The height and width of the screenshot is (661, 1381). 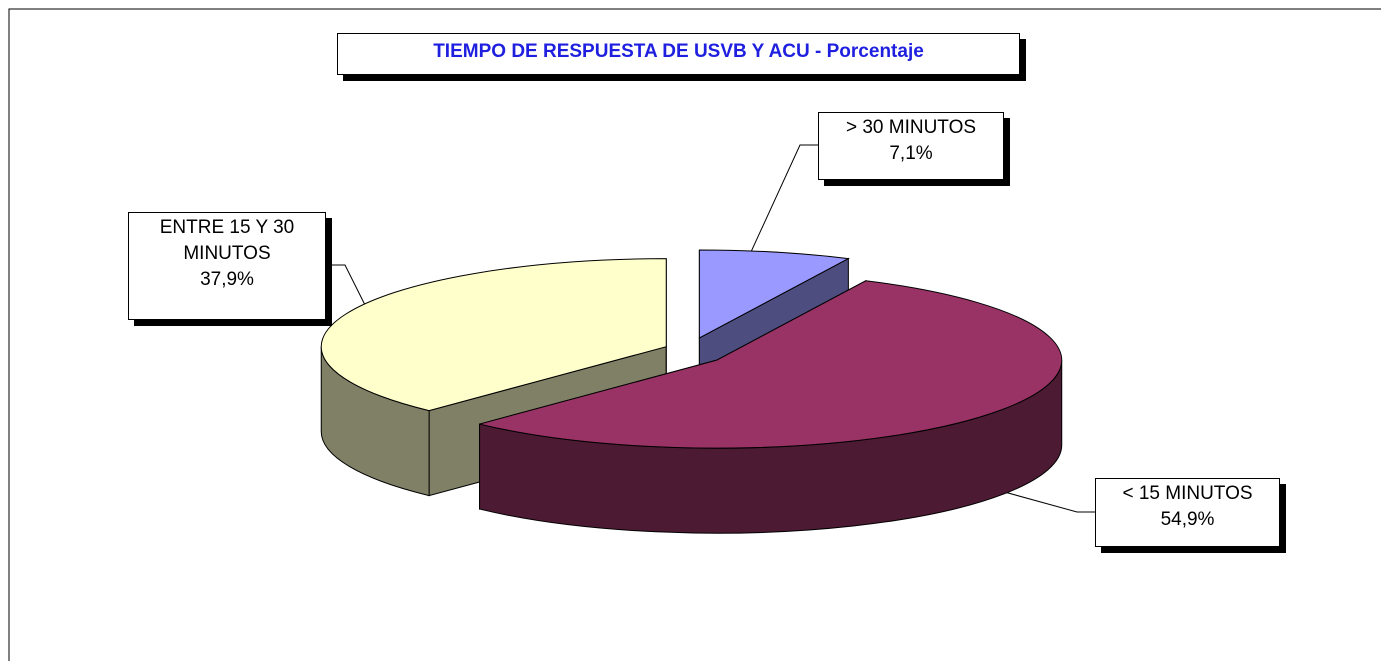 I want to click on label-category: ENTRE 15 Y 30 MINUTOS, so click(x=227, y=240).